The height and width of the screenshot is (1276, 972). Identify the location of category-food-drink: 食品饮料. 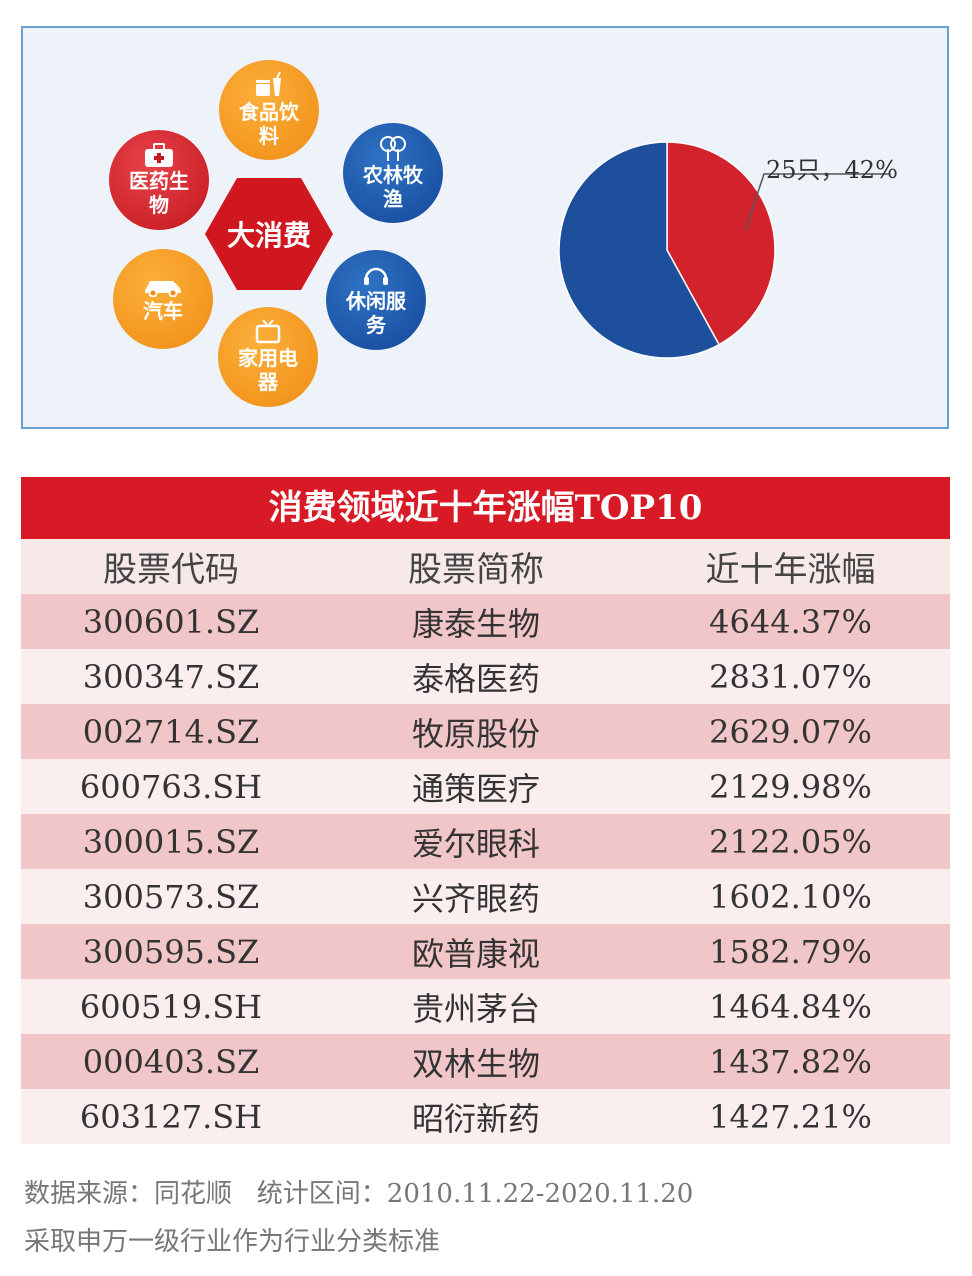
(269, 110).